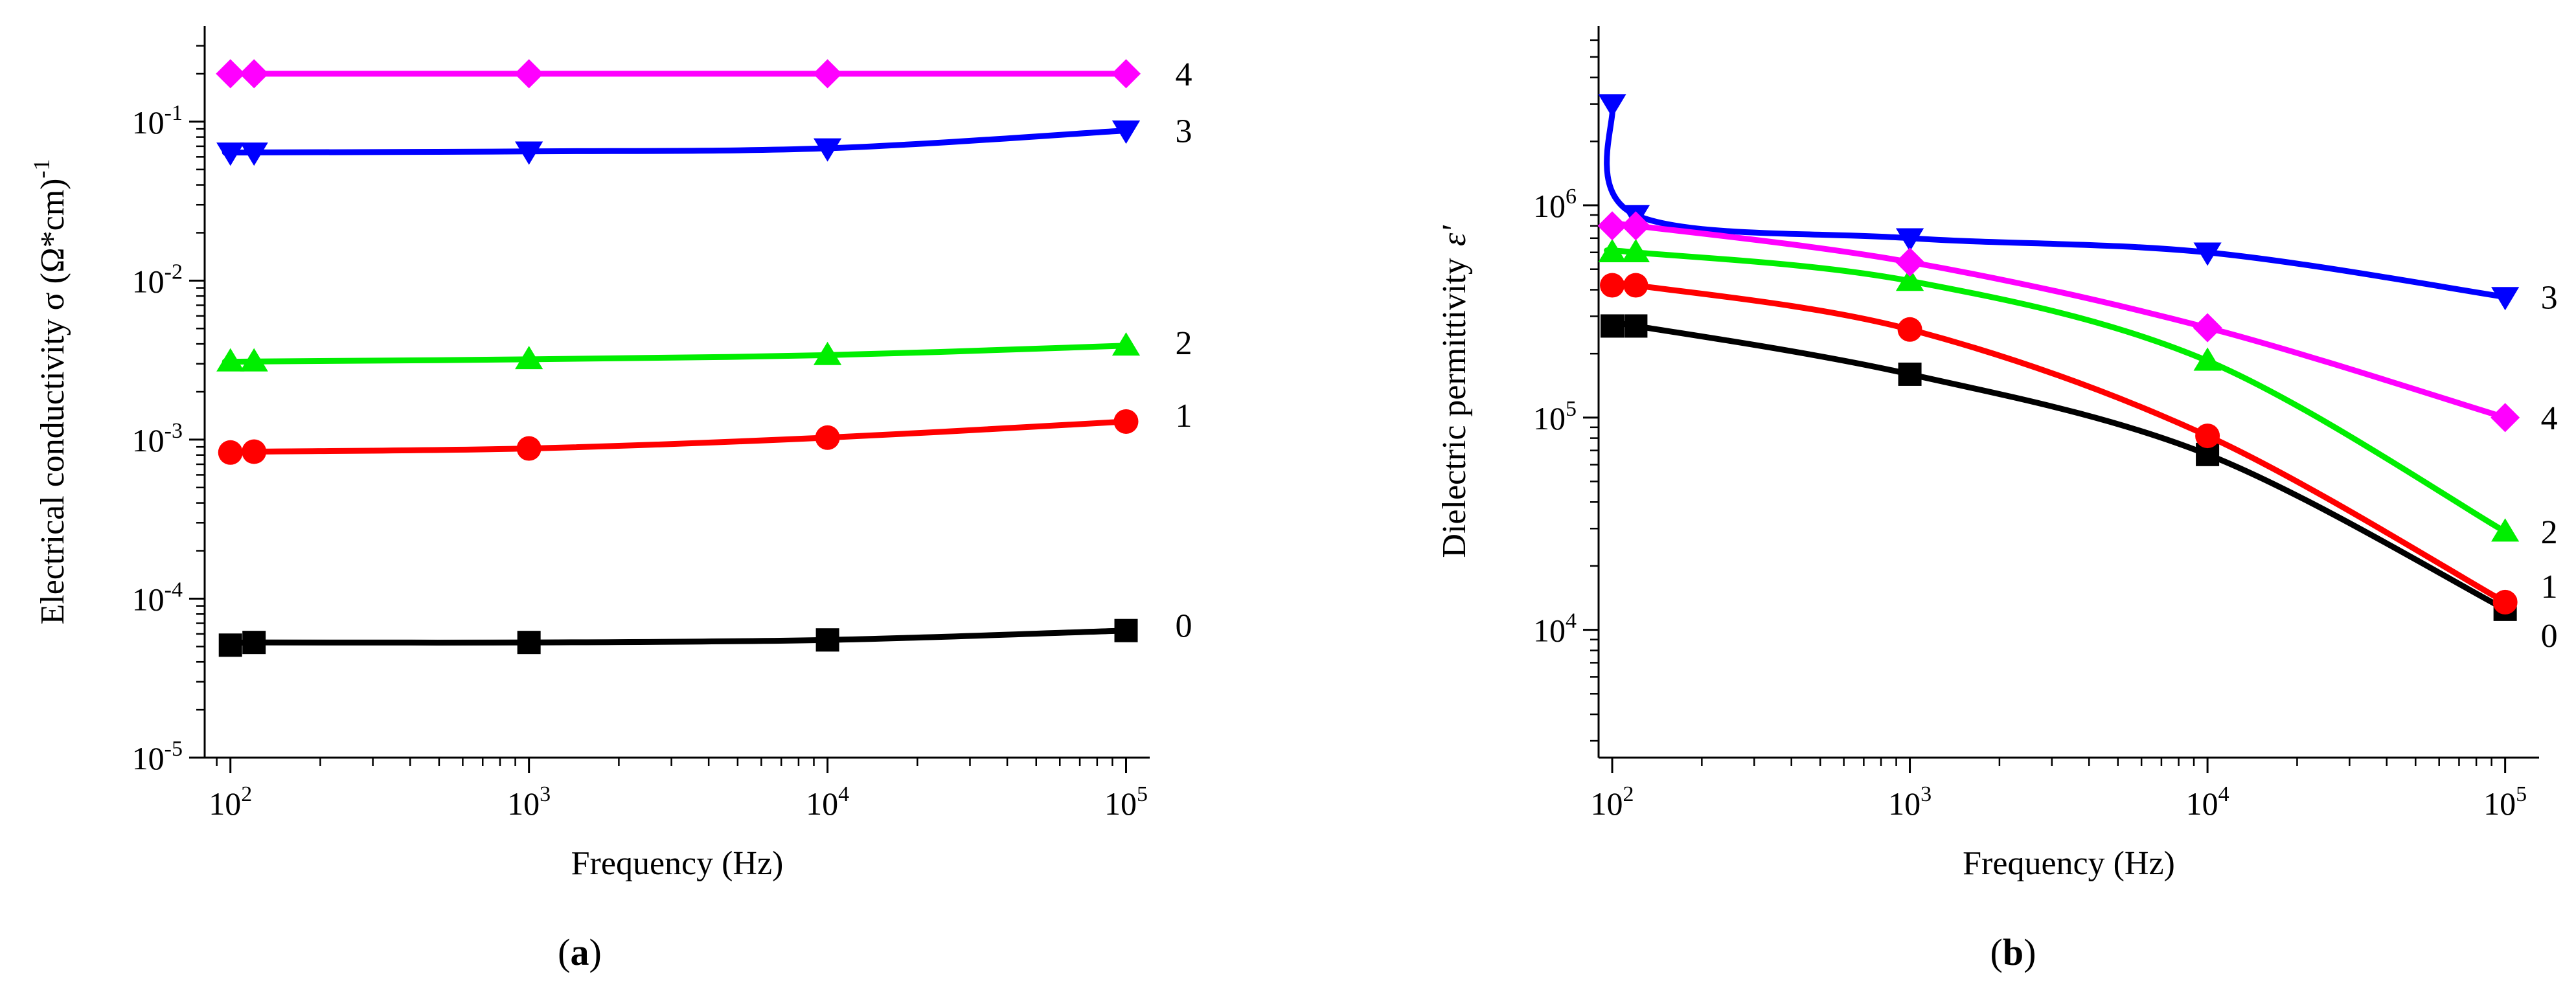  I want to click on y-tick-label: 10⁻³, so click(158, 439).